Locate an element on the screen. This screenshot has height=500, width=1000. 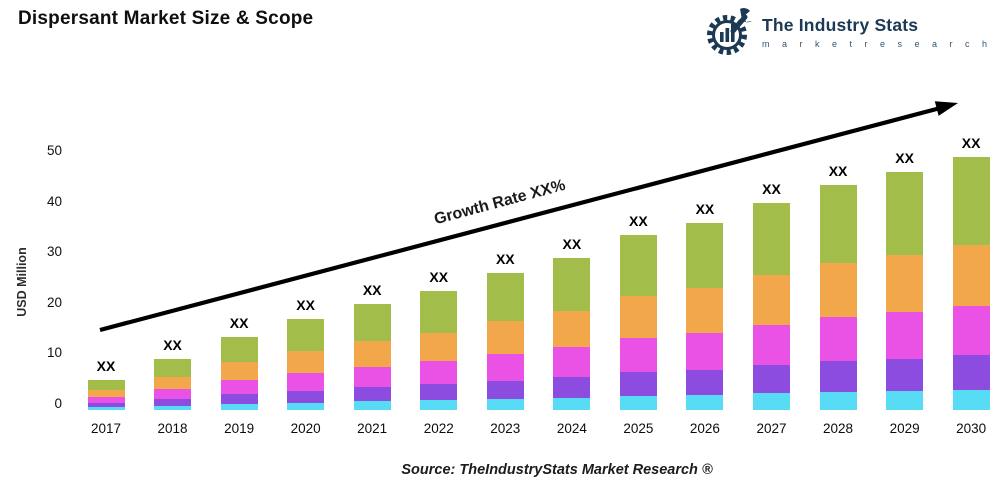
orange-segment-2028 is located at coordinates (838, 290).